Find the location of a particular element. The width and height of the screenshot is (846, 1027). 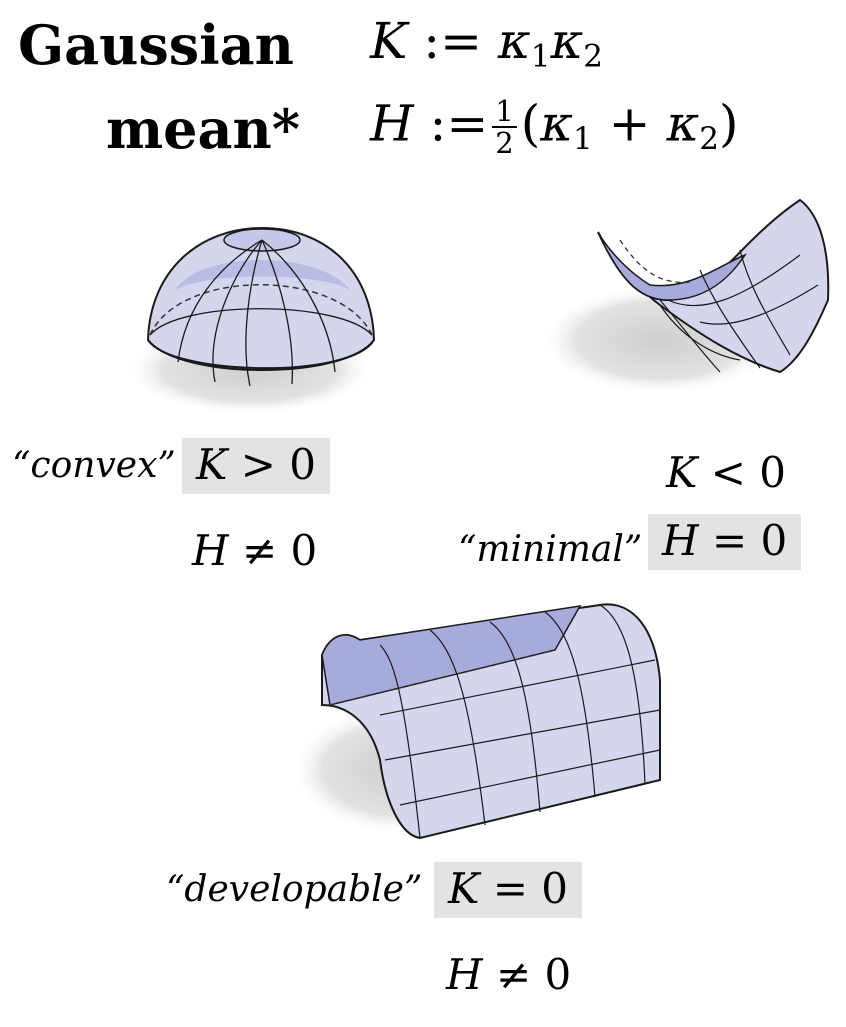

half-cylinder-icon is located at coordinates (475, 721).